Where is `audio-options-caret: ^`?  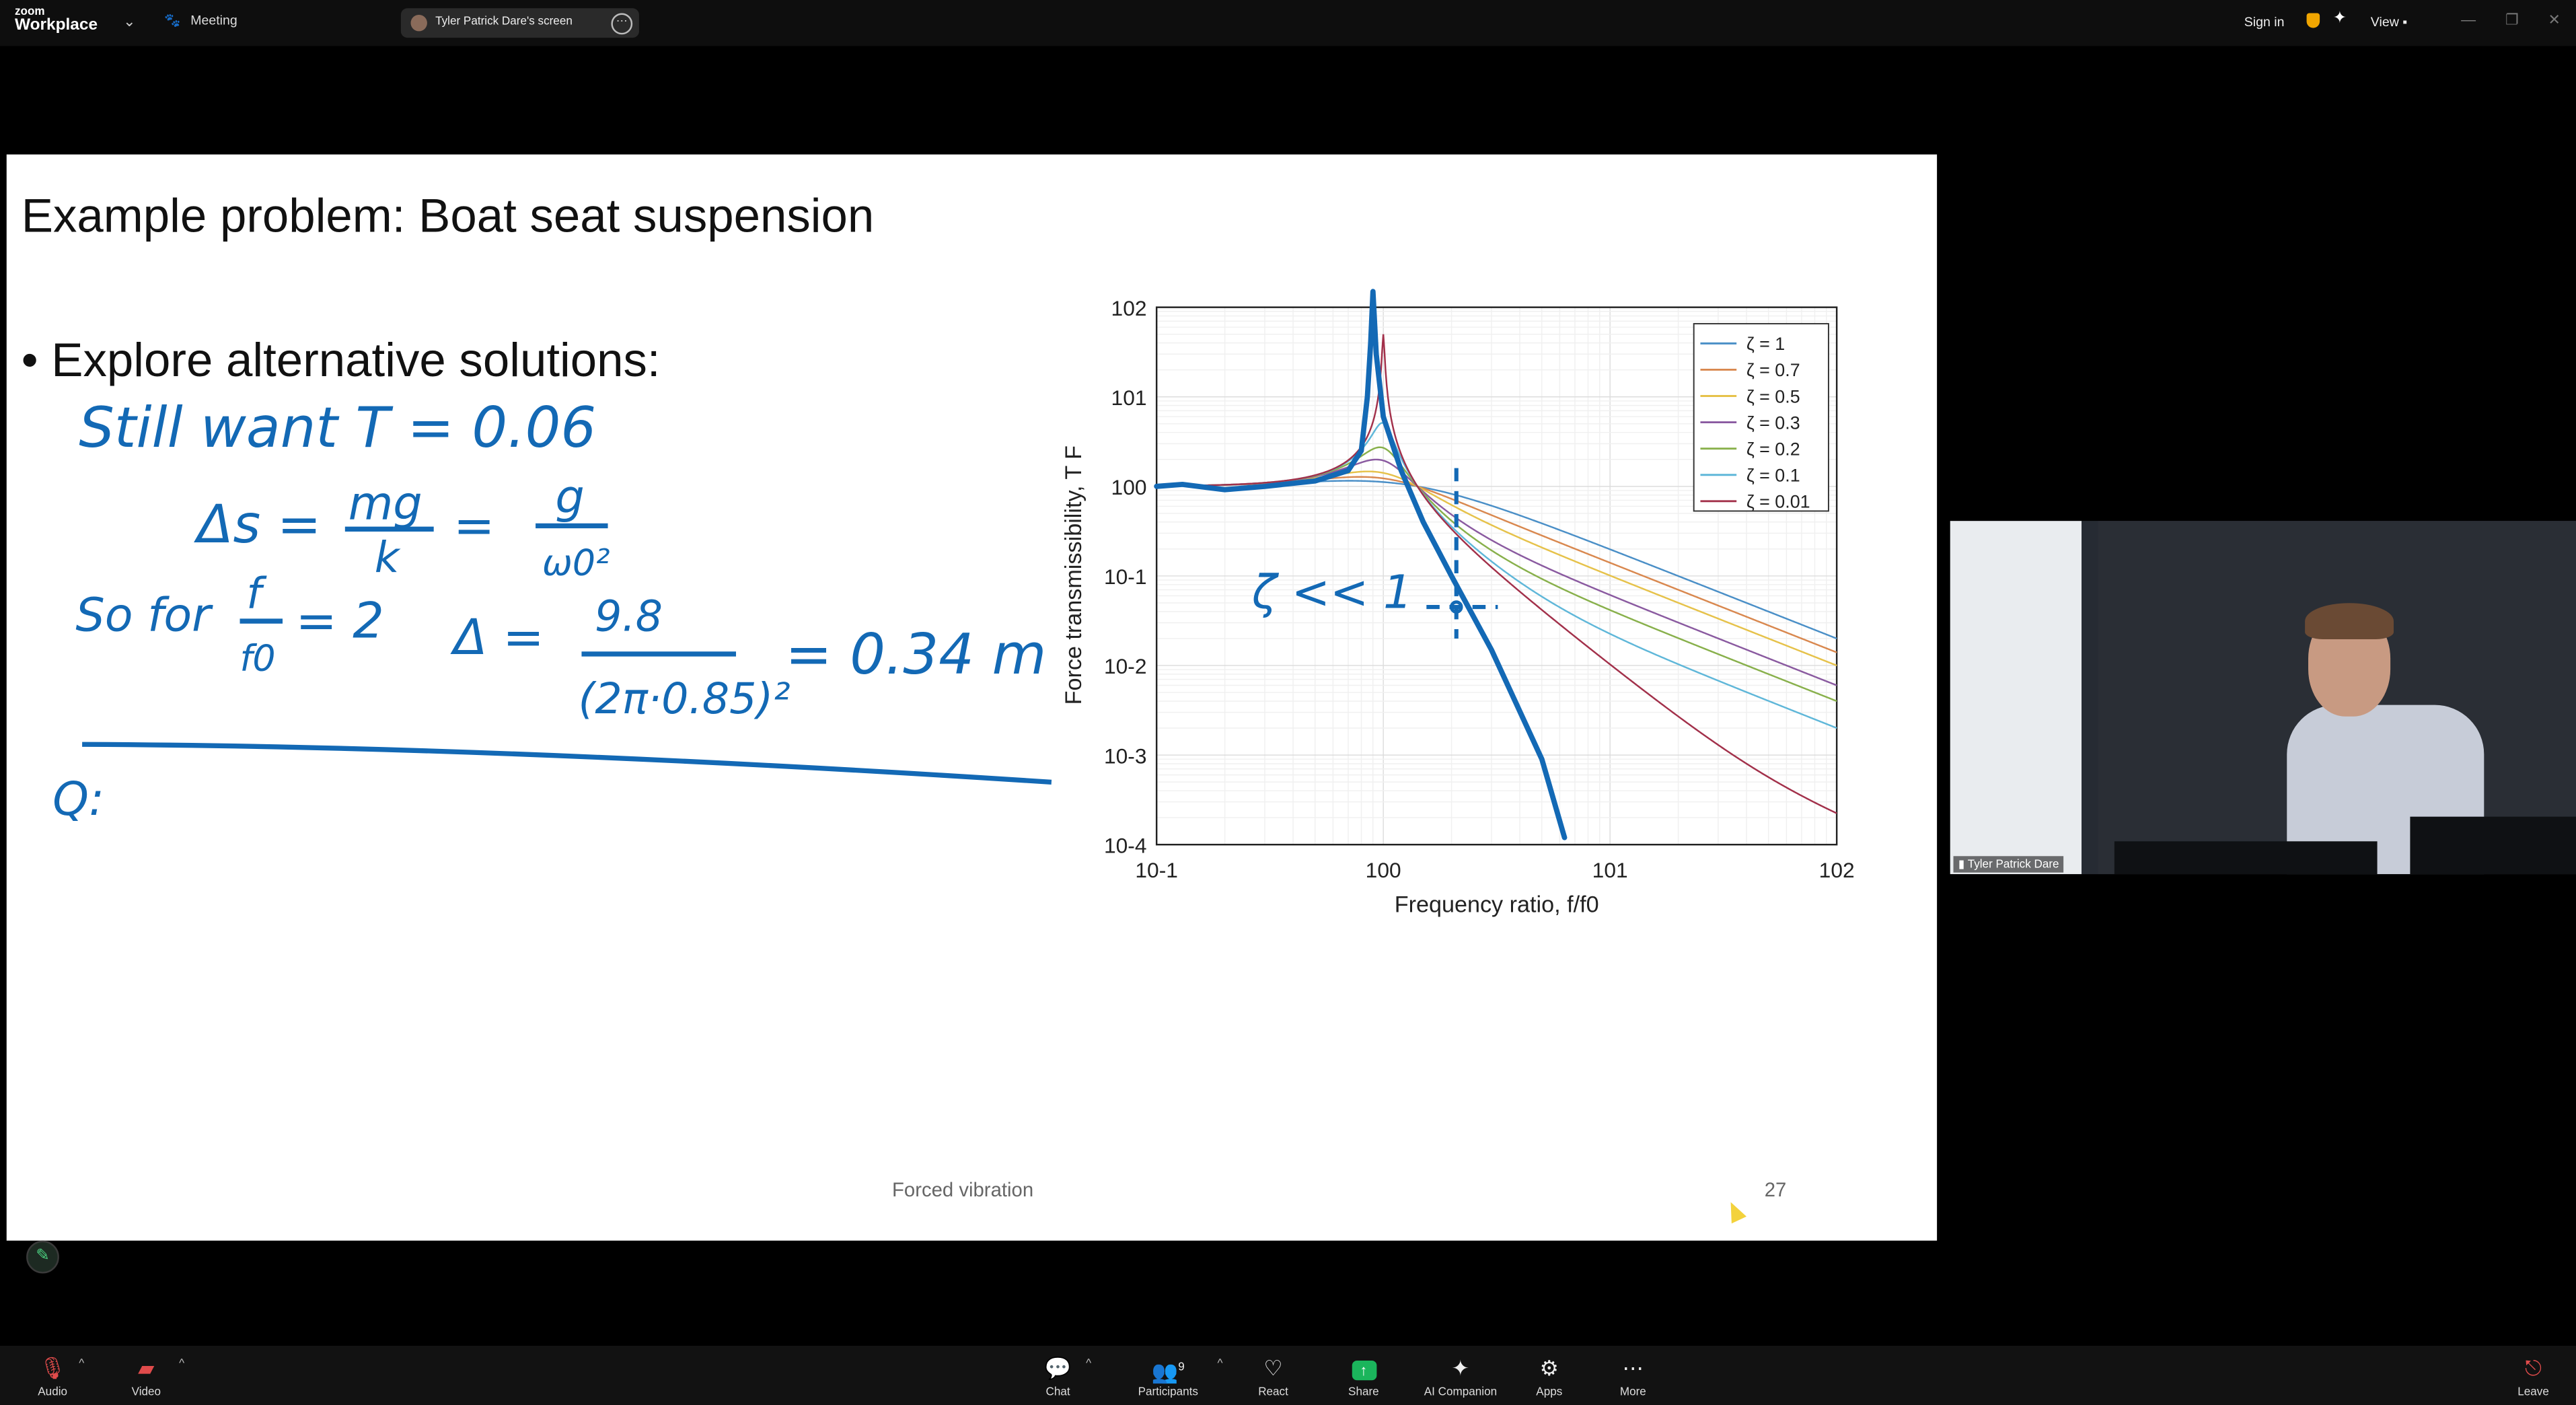 audio-options-caret: ^ is located at coordinates (82, 1365).